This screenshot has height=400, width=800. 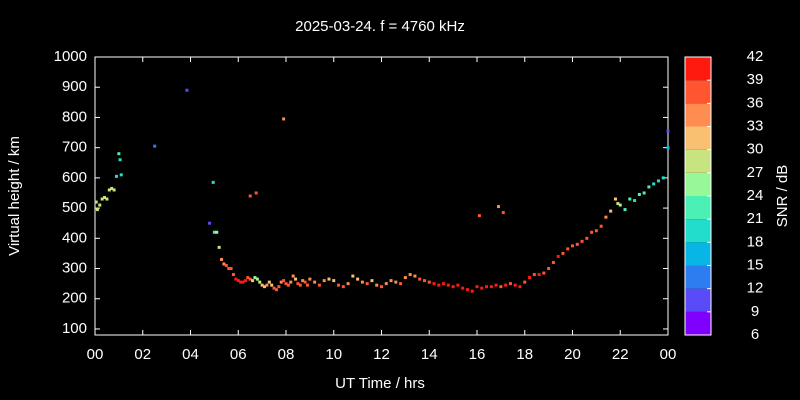 What do you see at coordinates (74, 86) in the screenshot?
I see `y-tick-label: 900` at bounding box center [74, 86].